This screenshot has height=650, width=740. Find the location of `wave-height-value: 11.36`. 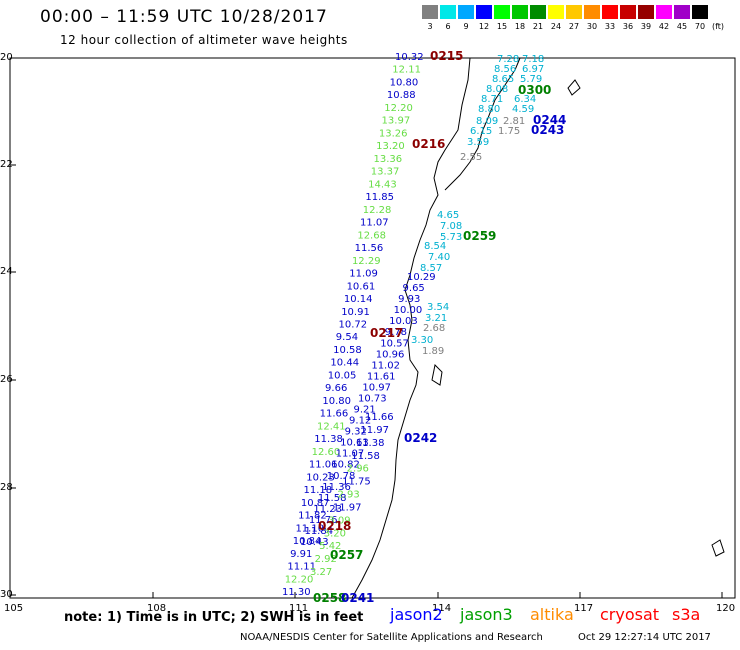

wave-height-value: 11.36 is located at coordinates (336, 487).